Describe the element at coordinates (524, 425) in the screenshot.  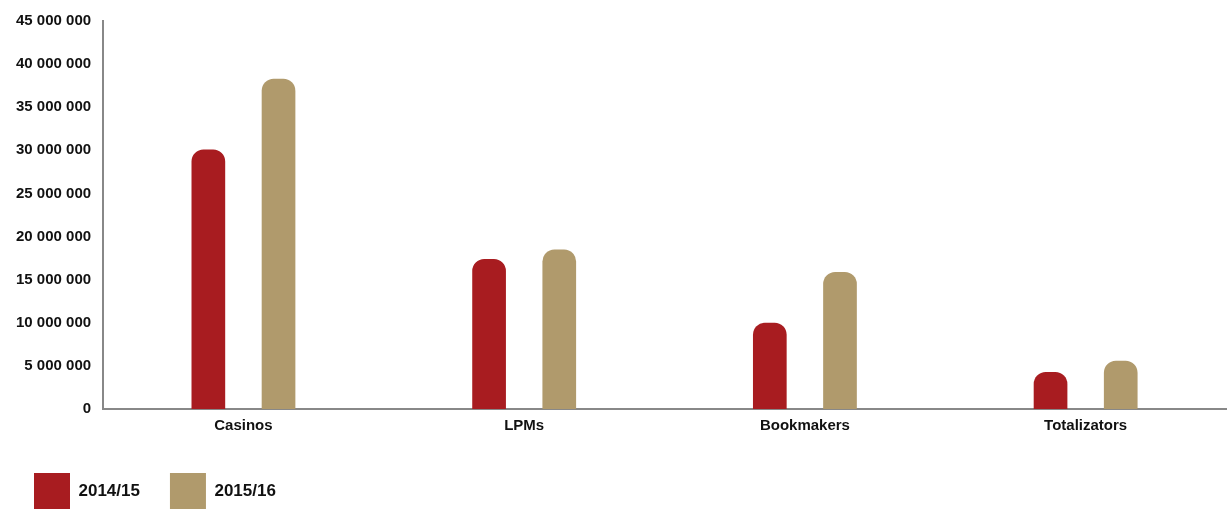
I see `x-tick-label: LPMs` at that location.